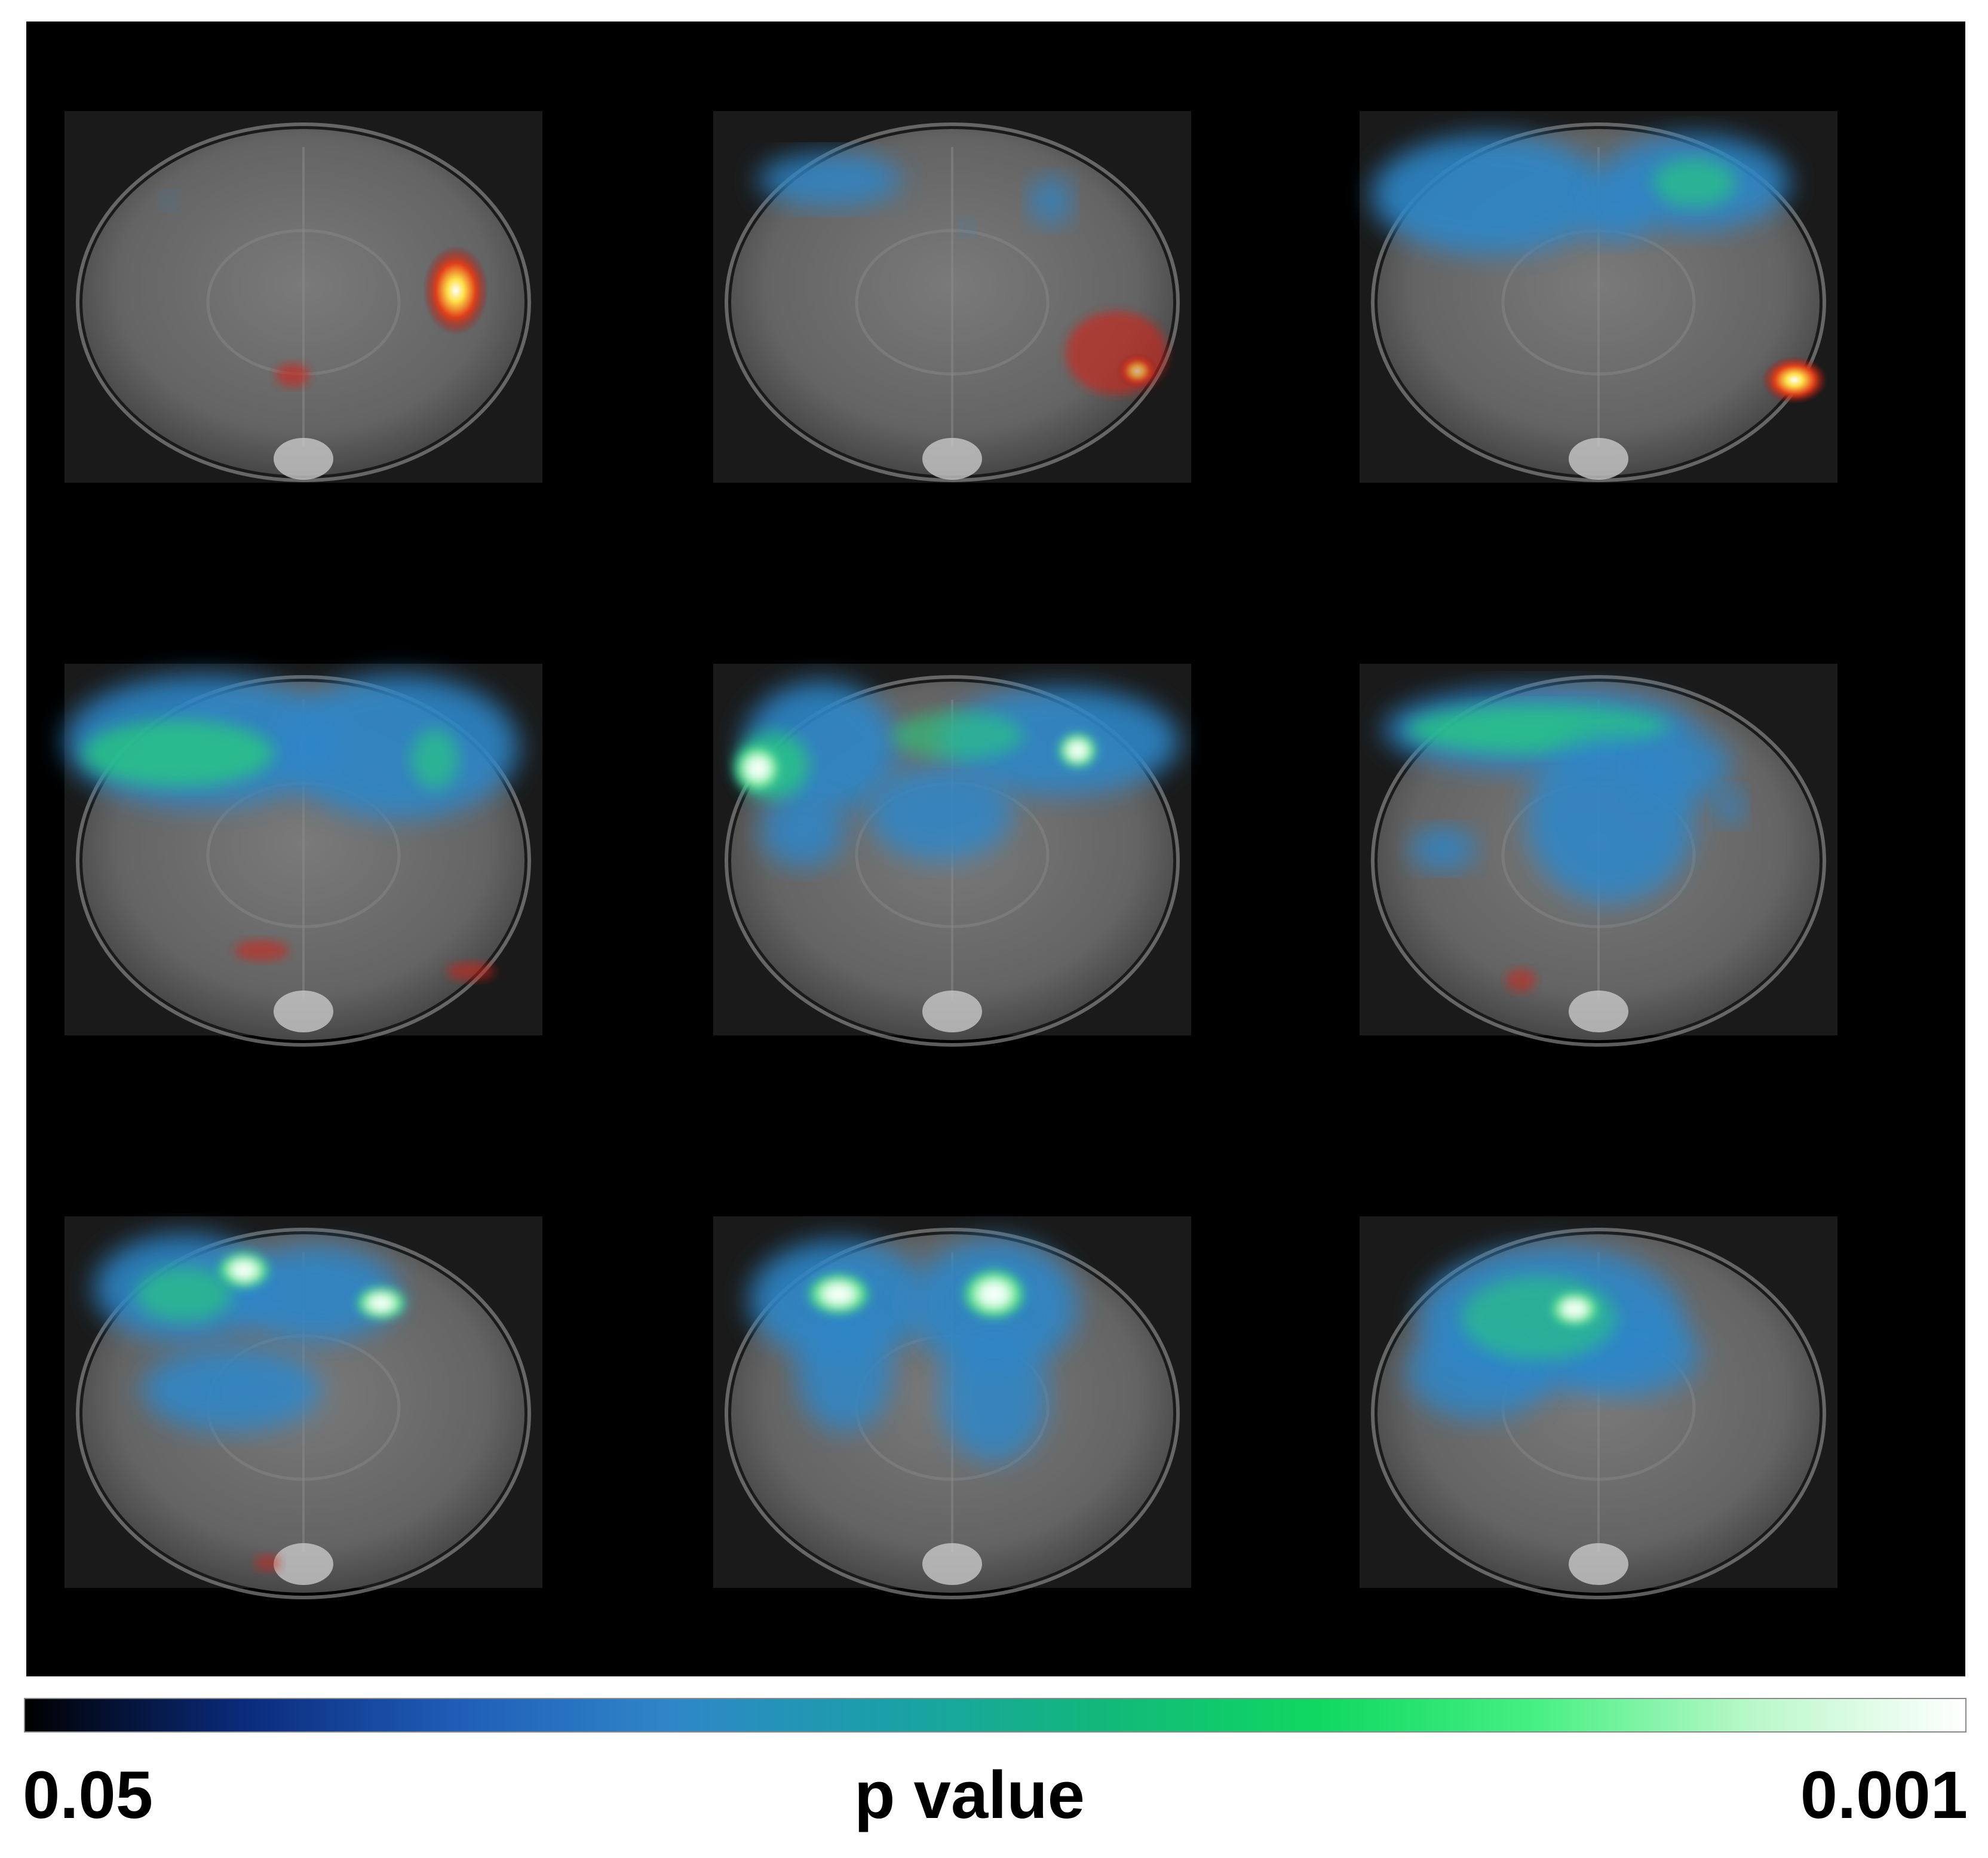  Describe the element at coordinates (952, 1407) in the screenshot. I see `brain-slice-r3-c2` at that location.